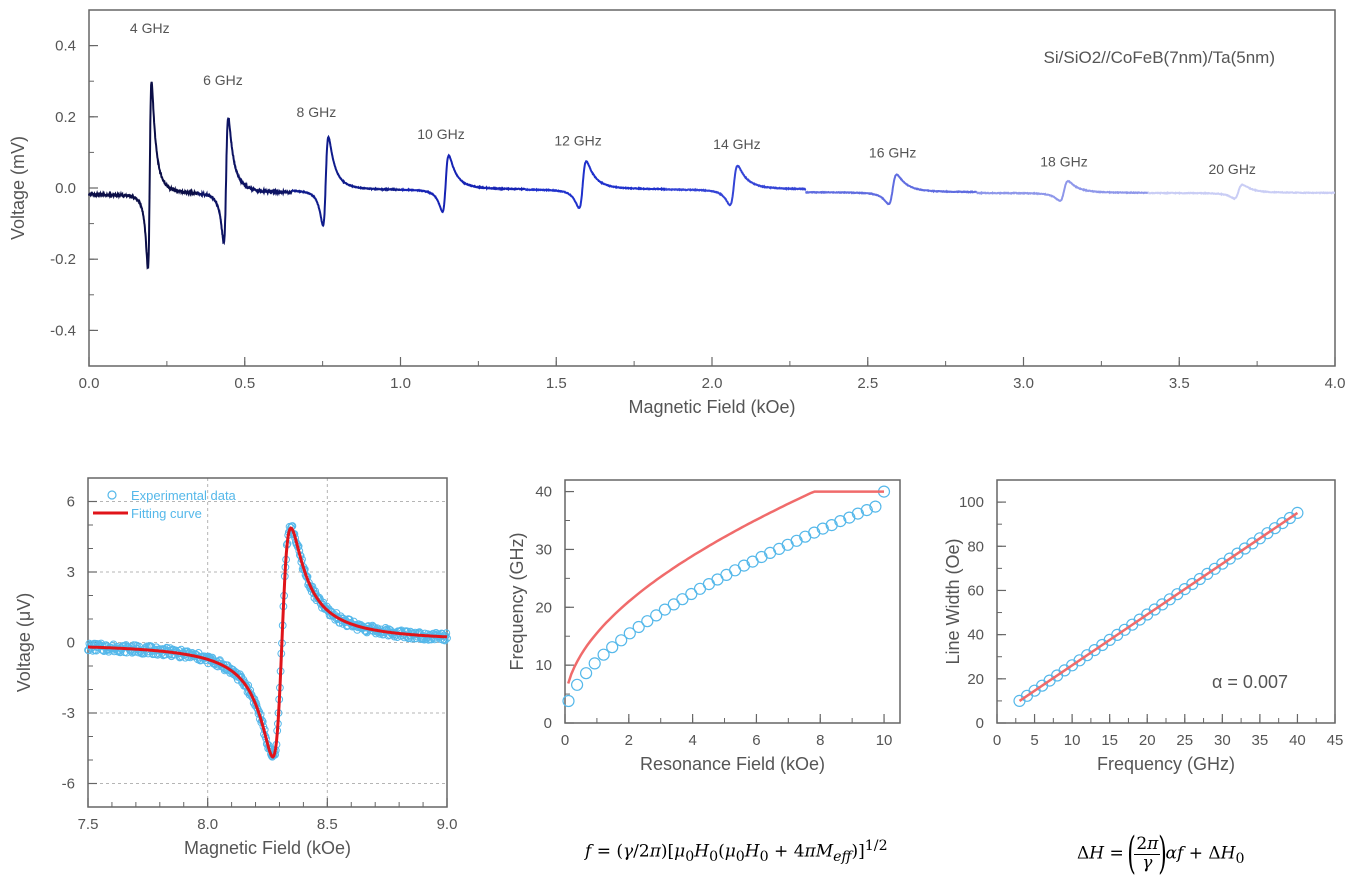  Describe the element at coordinates (577, 140) in the screenshot. I see `peak-label: 12 GHz` at that location.